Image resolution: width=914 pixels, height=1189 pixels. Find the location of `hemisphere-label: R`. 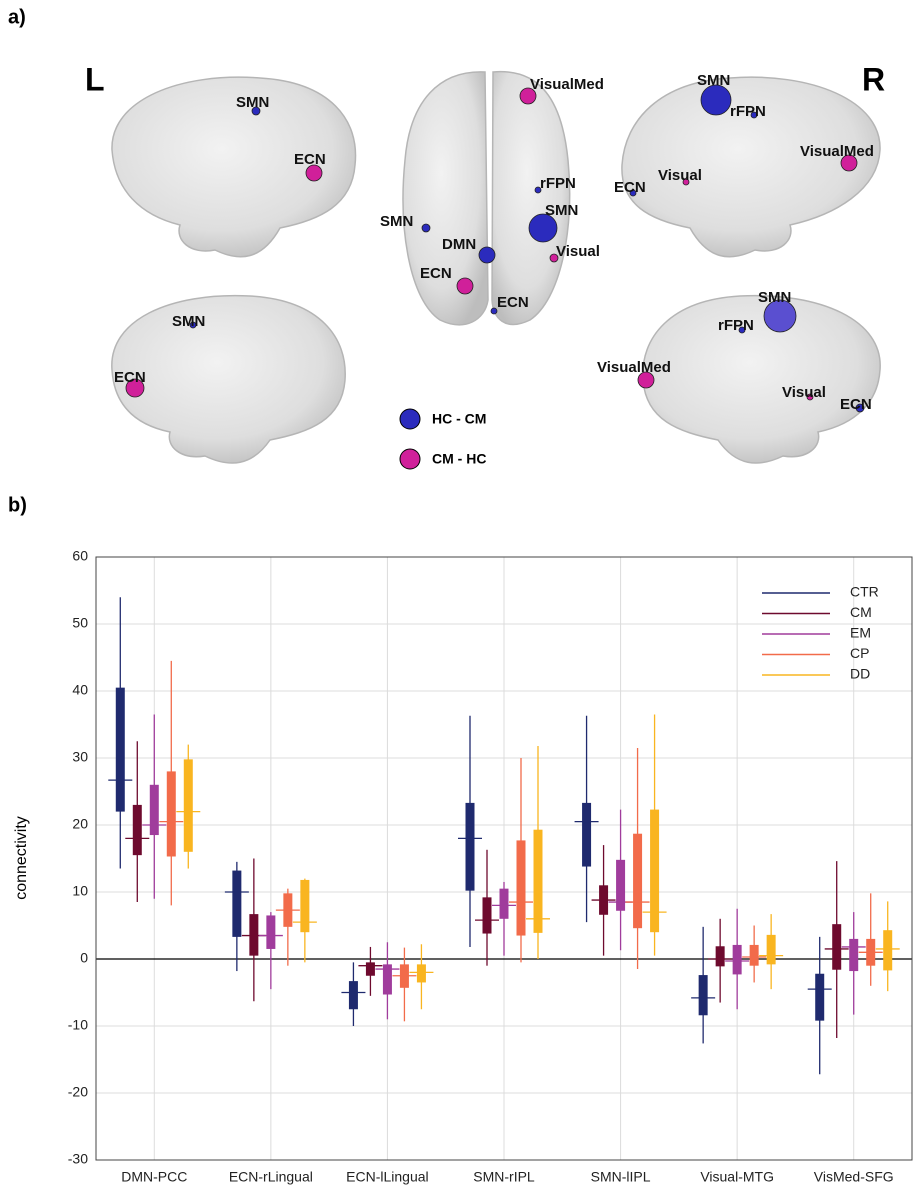

hemisphere-label: R is located at coordinates (873, 79).